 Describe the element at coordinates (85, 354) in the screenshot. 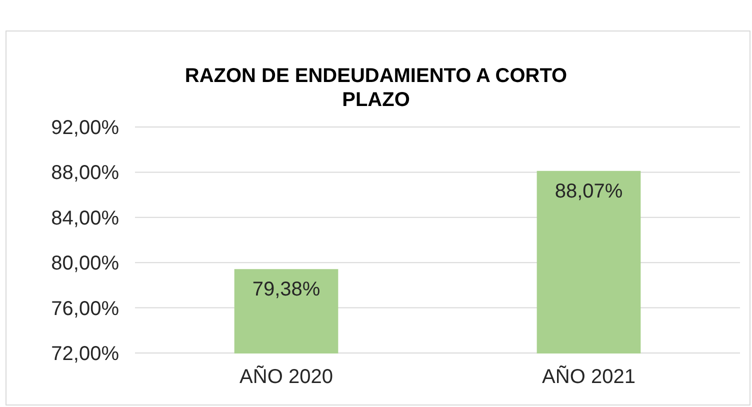

I see `y-tick-label: 72,00%` at that location.